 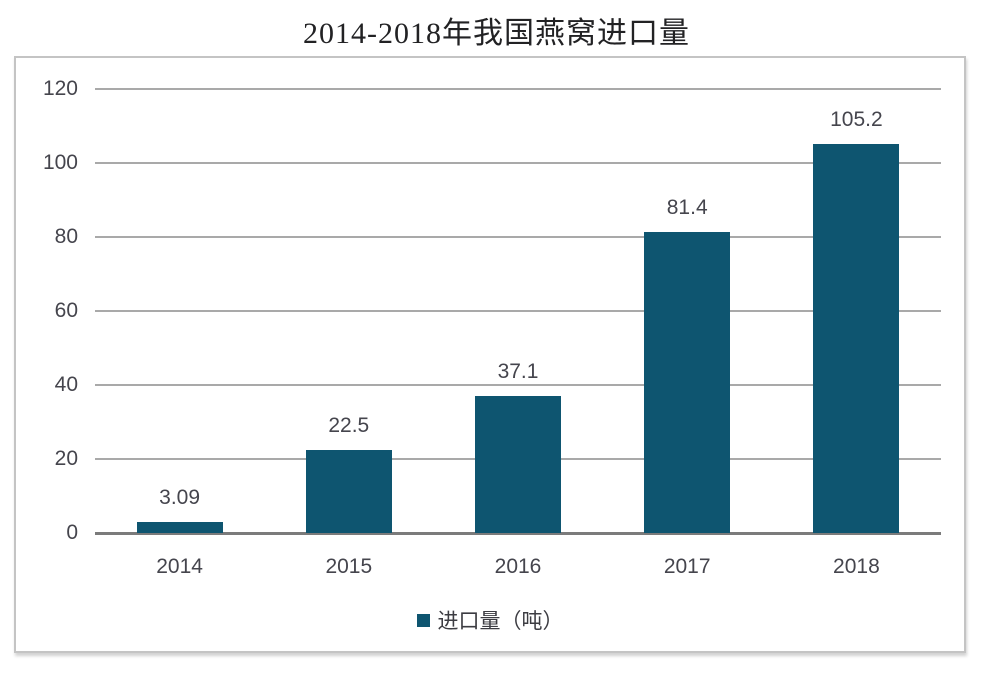 I want to click on legend: 进口量（吨）, so click(x=490, y=620).